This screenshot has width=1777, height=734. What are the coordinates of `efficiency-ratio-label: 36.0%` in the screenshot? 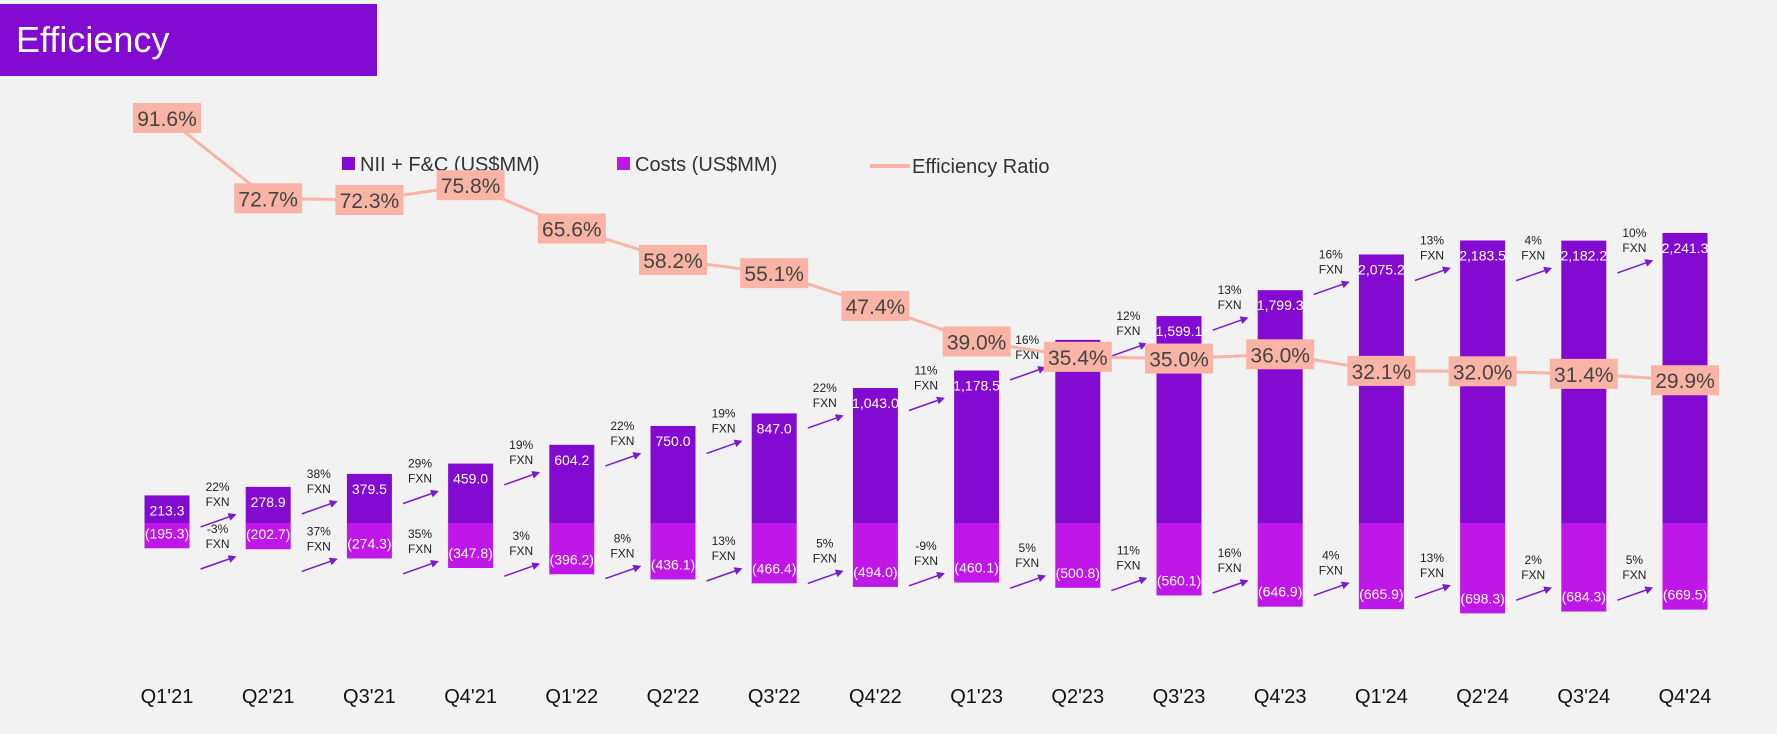 It's located at (1280, 355).